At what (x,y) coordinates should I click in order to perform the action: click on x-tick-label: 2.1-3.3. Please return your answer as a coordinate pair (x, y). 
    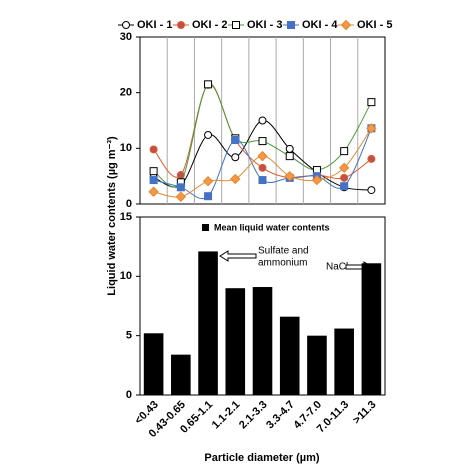
    Looking at the image, I should click on (253, 415).